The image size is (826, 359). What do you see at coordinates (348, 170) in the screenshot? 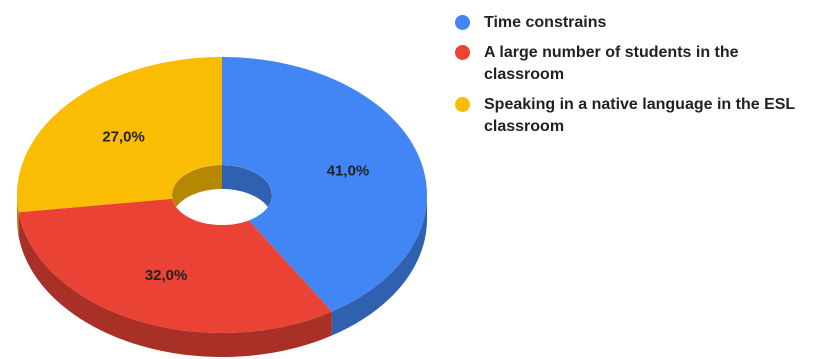
I see `data-label-0: 41,0%` at bounding box center [348, 170].